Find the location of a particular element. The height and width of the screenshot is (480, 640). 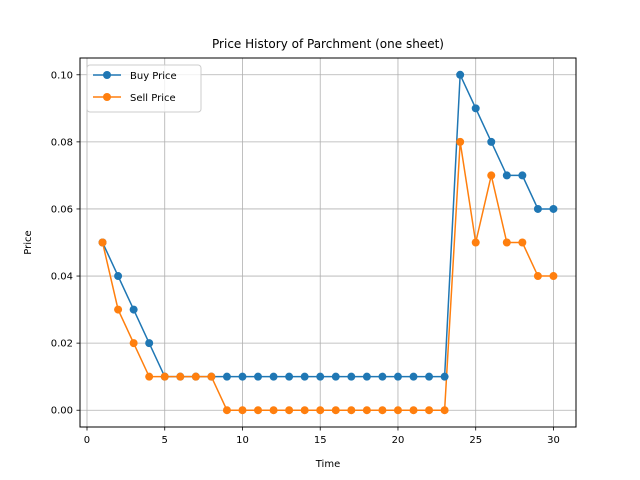

sell-price-legend-marker is located at coordinates (107, 97).